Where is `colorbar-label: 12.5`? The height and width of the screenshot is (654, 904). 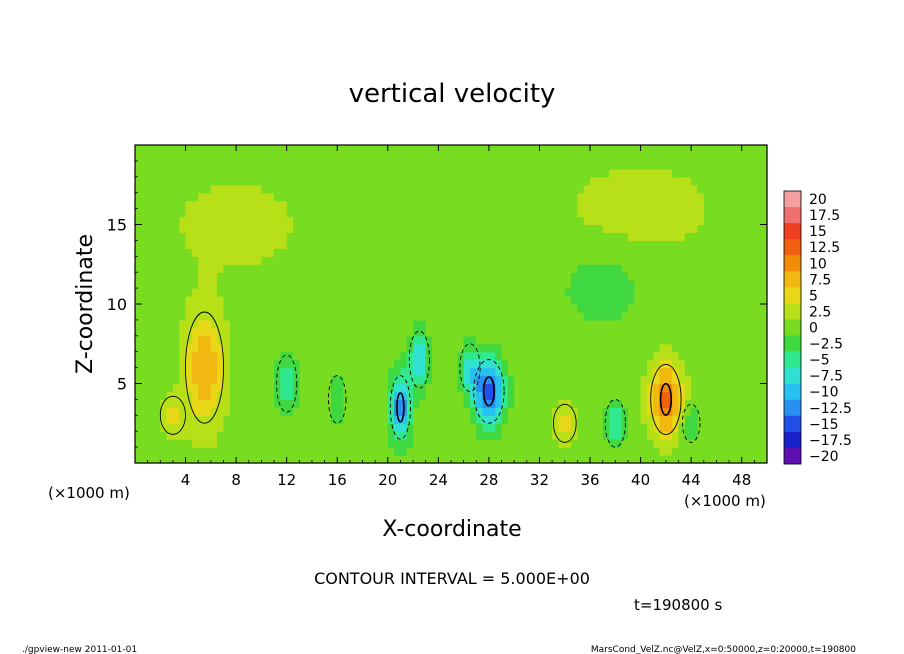
colorbar-label: 12.5 is located at coordinates (824, 248).